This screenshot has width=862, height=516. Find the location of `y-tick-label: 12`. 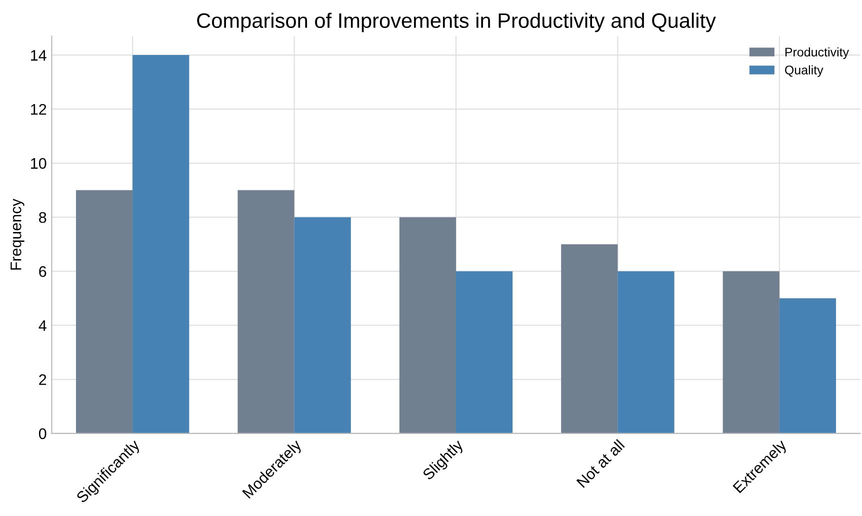

y-tick-label: 12 is located at coordinates (38, 109).